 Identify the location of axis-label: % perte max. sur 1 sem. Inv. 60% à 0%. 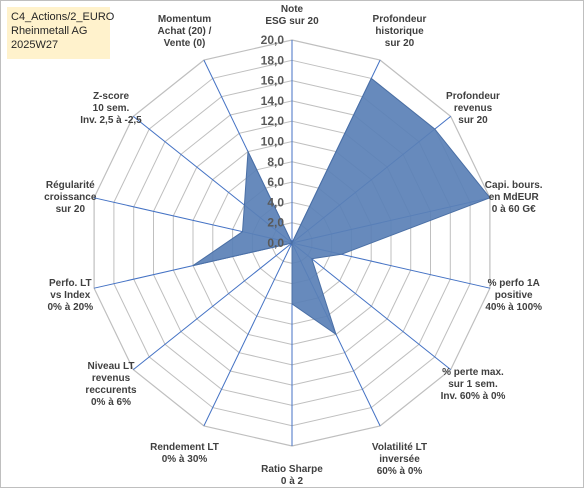
(473, 384).